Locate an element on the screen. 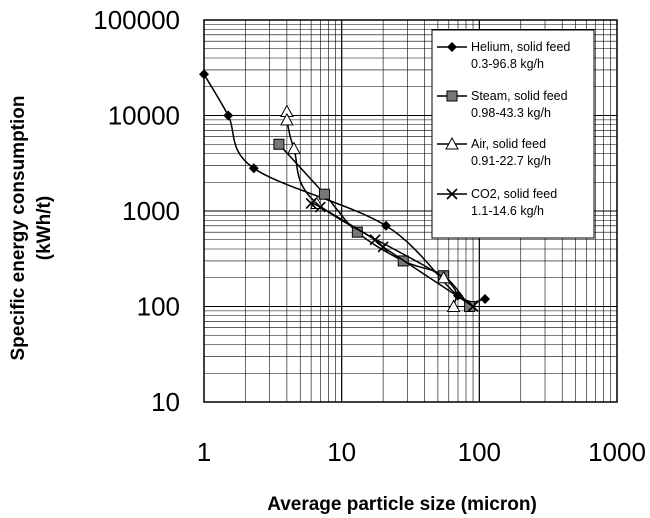  square-marker-icon is located at coordinates (452, 96).